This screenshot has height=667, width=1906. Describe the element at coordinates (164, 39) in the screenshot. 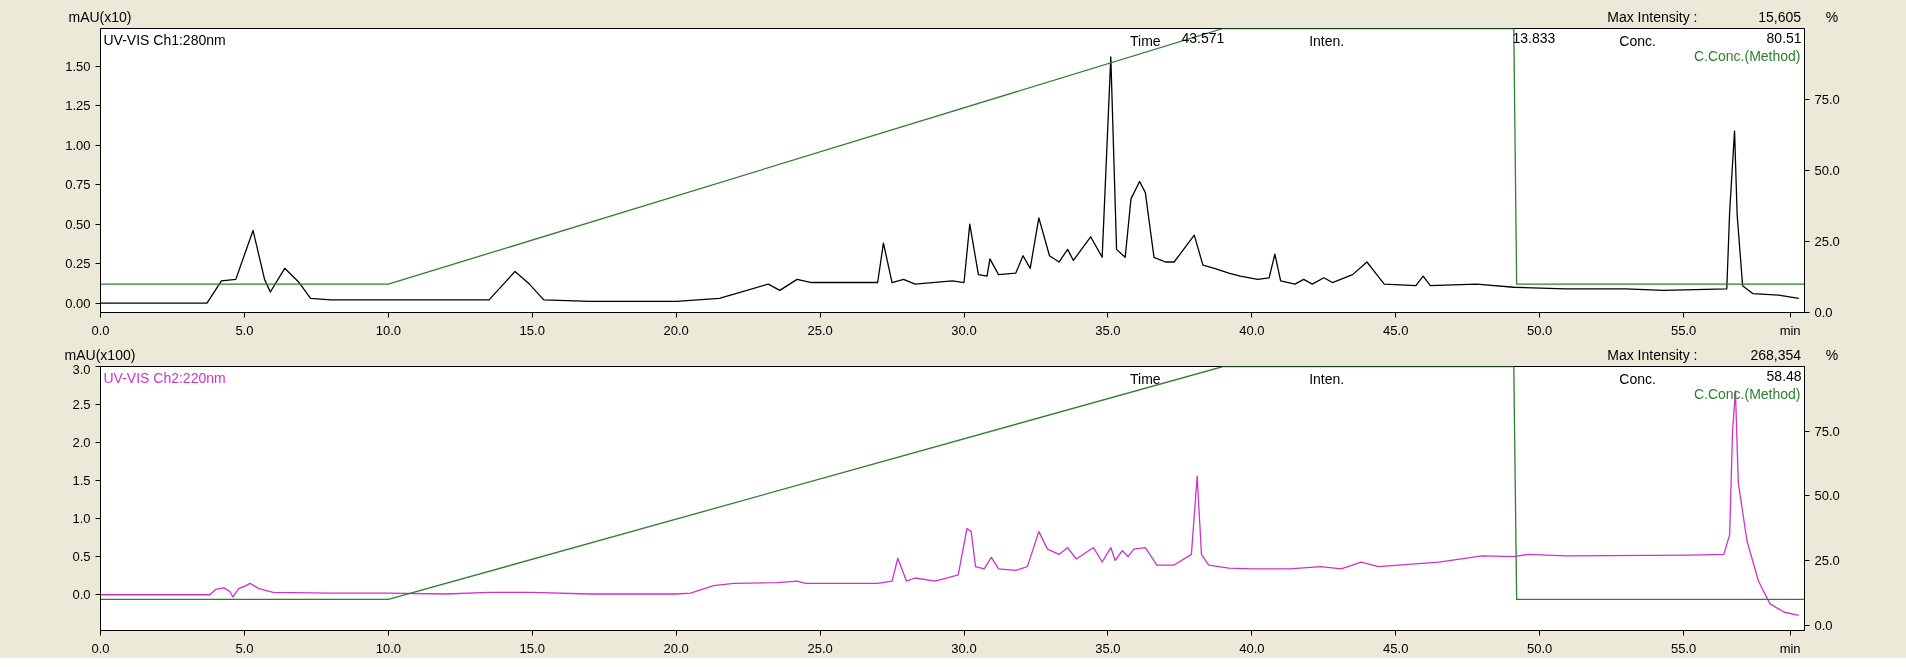

I see `text: UV-VIS Ch1:280nm` at that location.